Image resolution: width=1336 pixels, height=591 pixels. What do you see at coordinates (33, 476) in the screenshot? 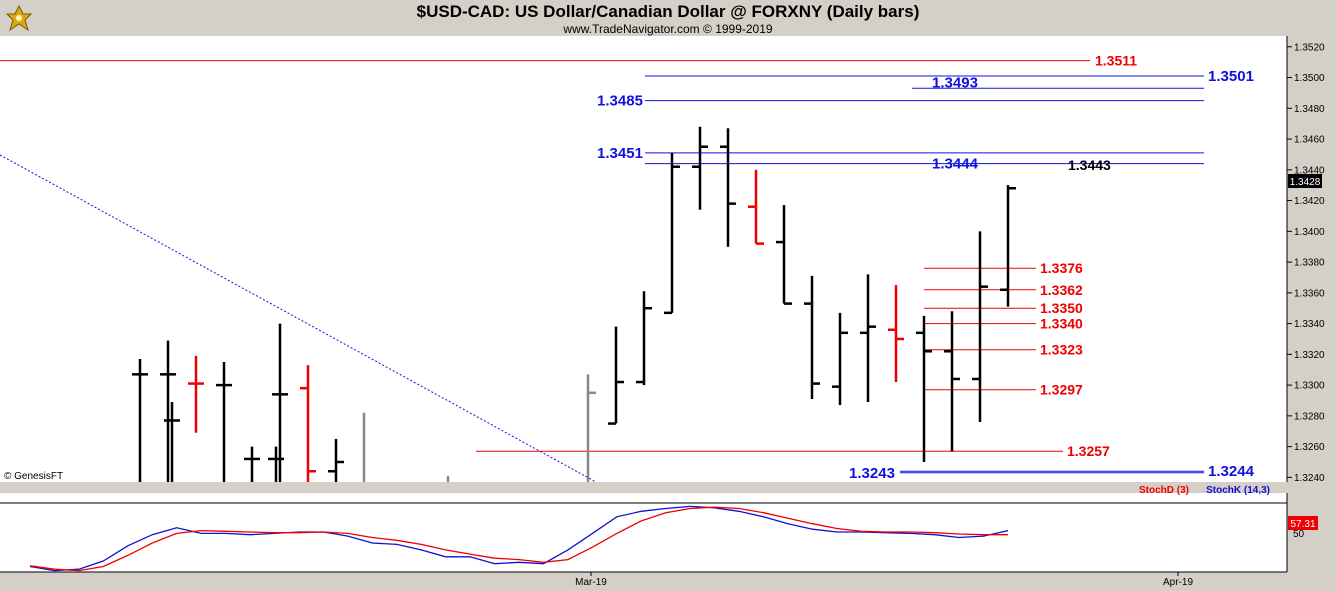
I see `watermark: © GenesisFT` at bounding box center [33, 476].